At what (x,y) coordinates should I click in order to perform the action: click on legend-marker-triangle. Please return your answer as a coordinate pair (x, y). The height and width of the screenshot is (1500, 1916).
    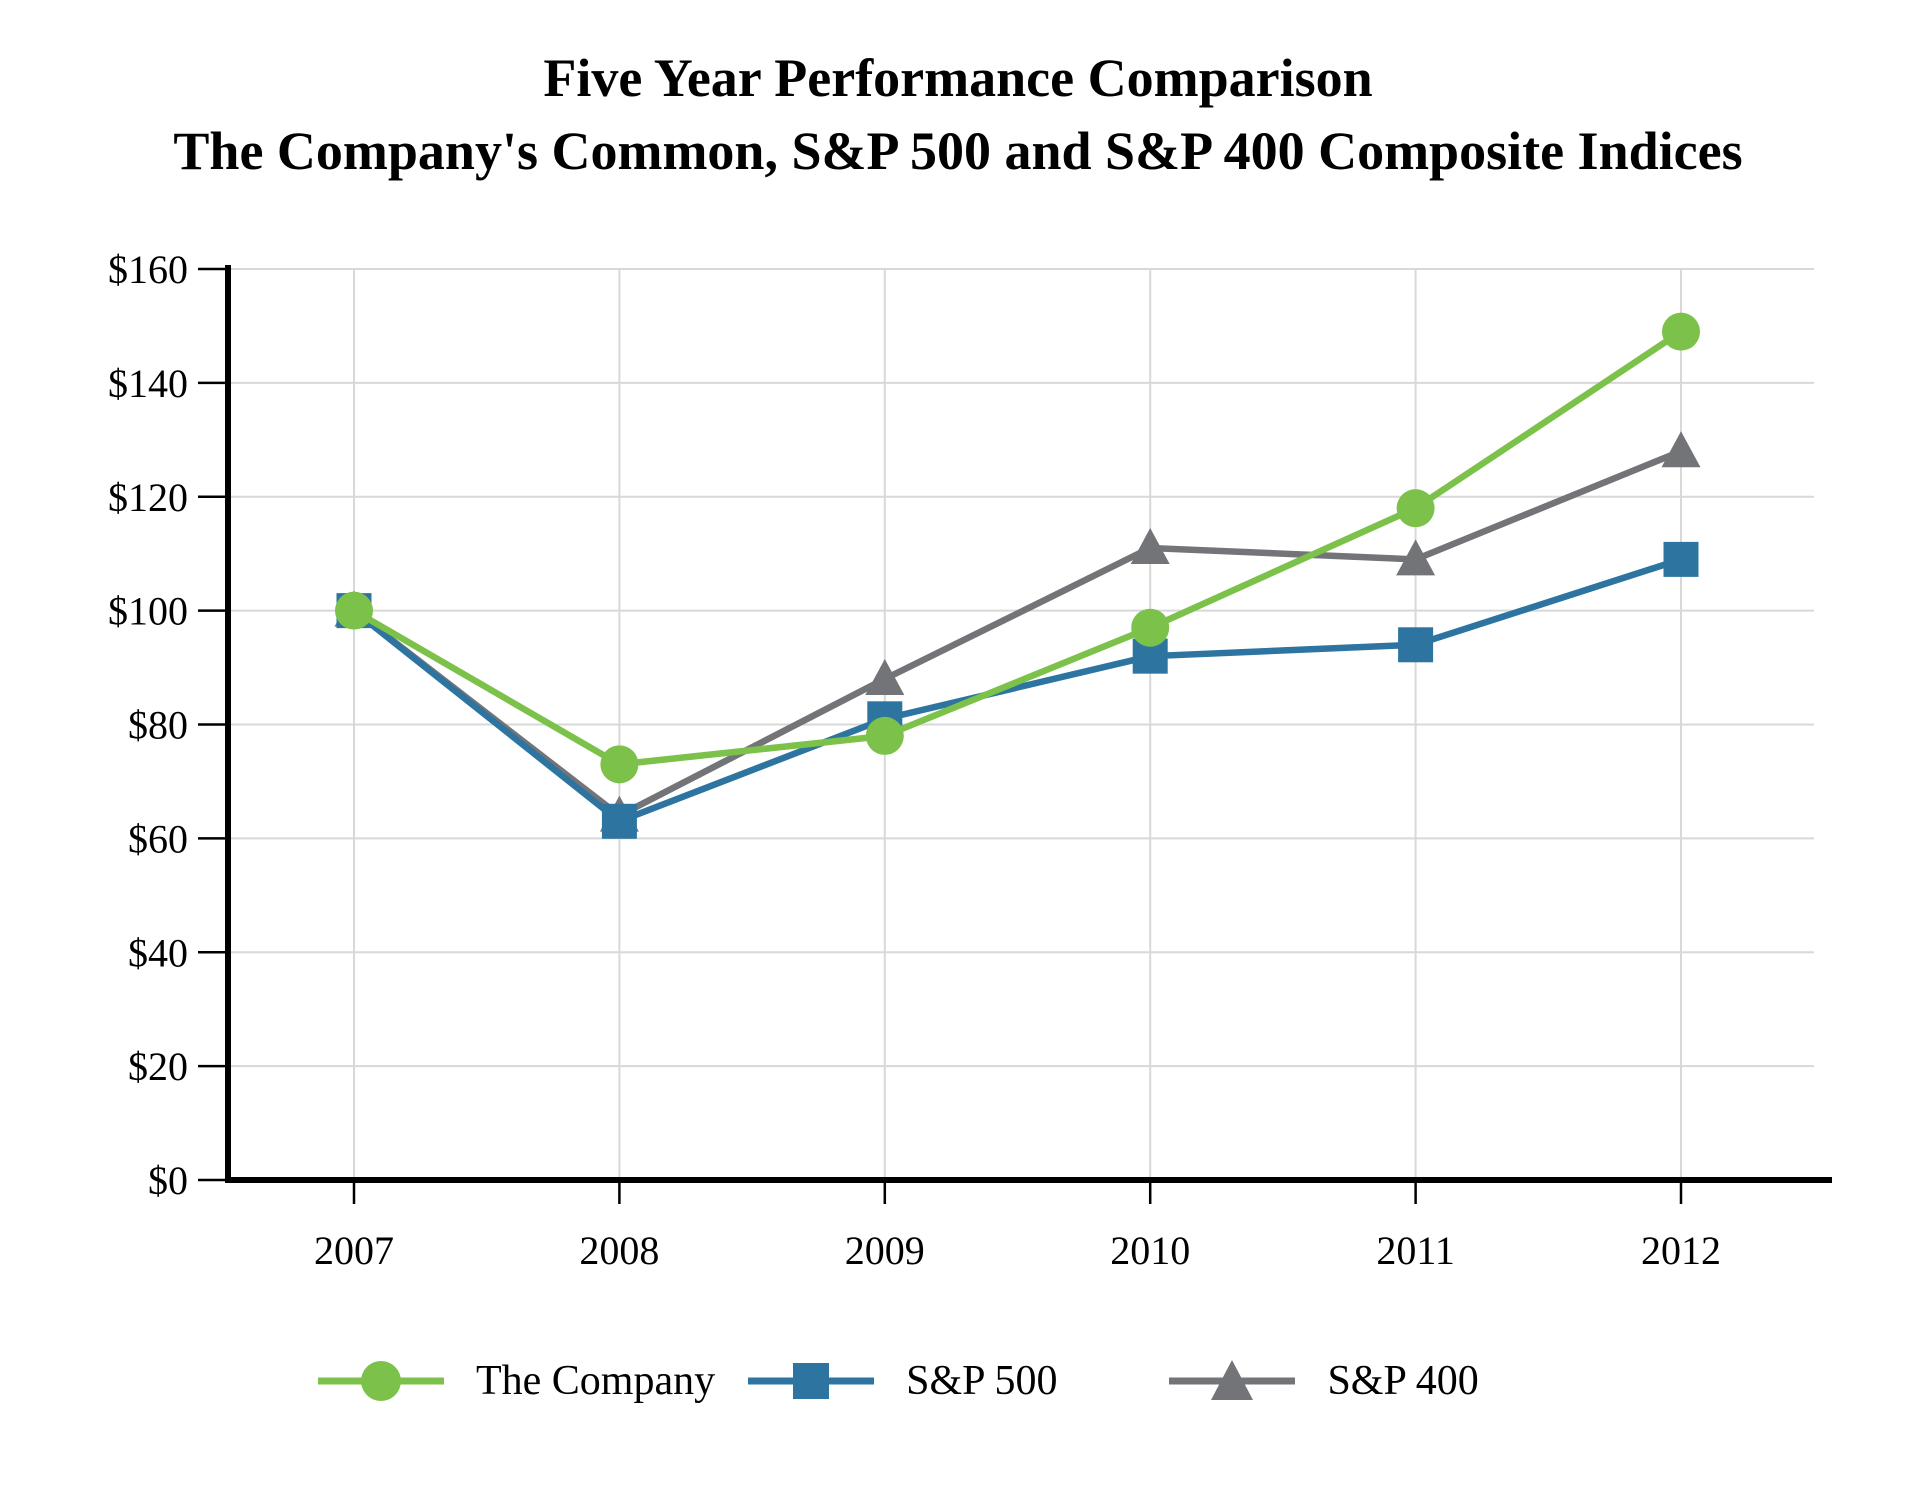
    Looking at the image, I should click on (1232, 1380).